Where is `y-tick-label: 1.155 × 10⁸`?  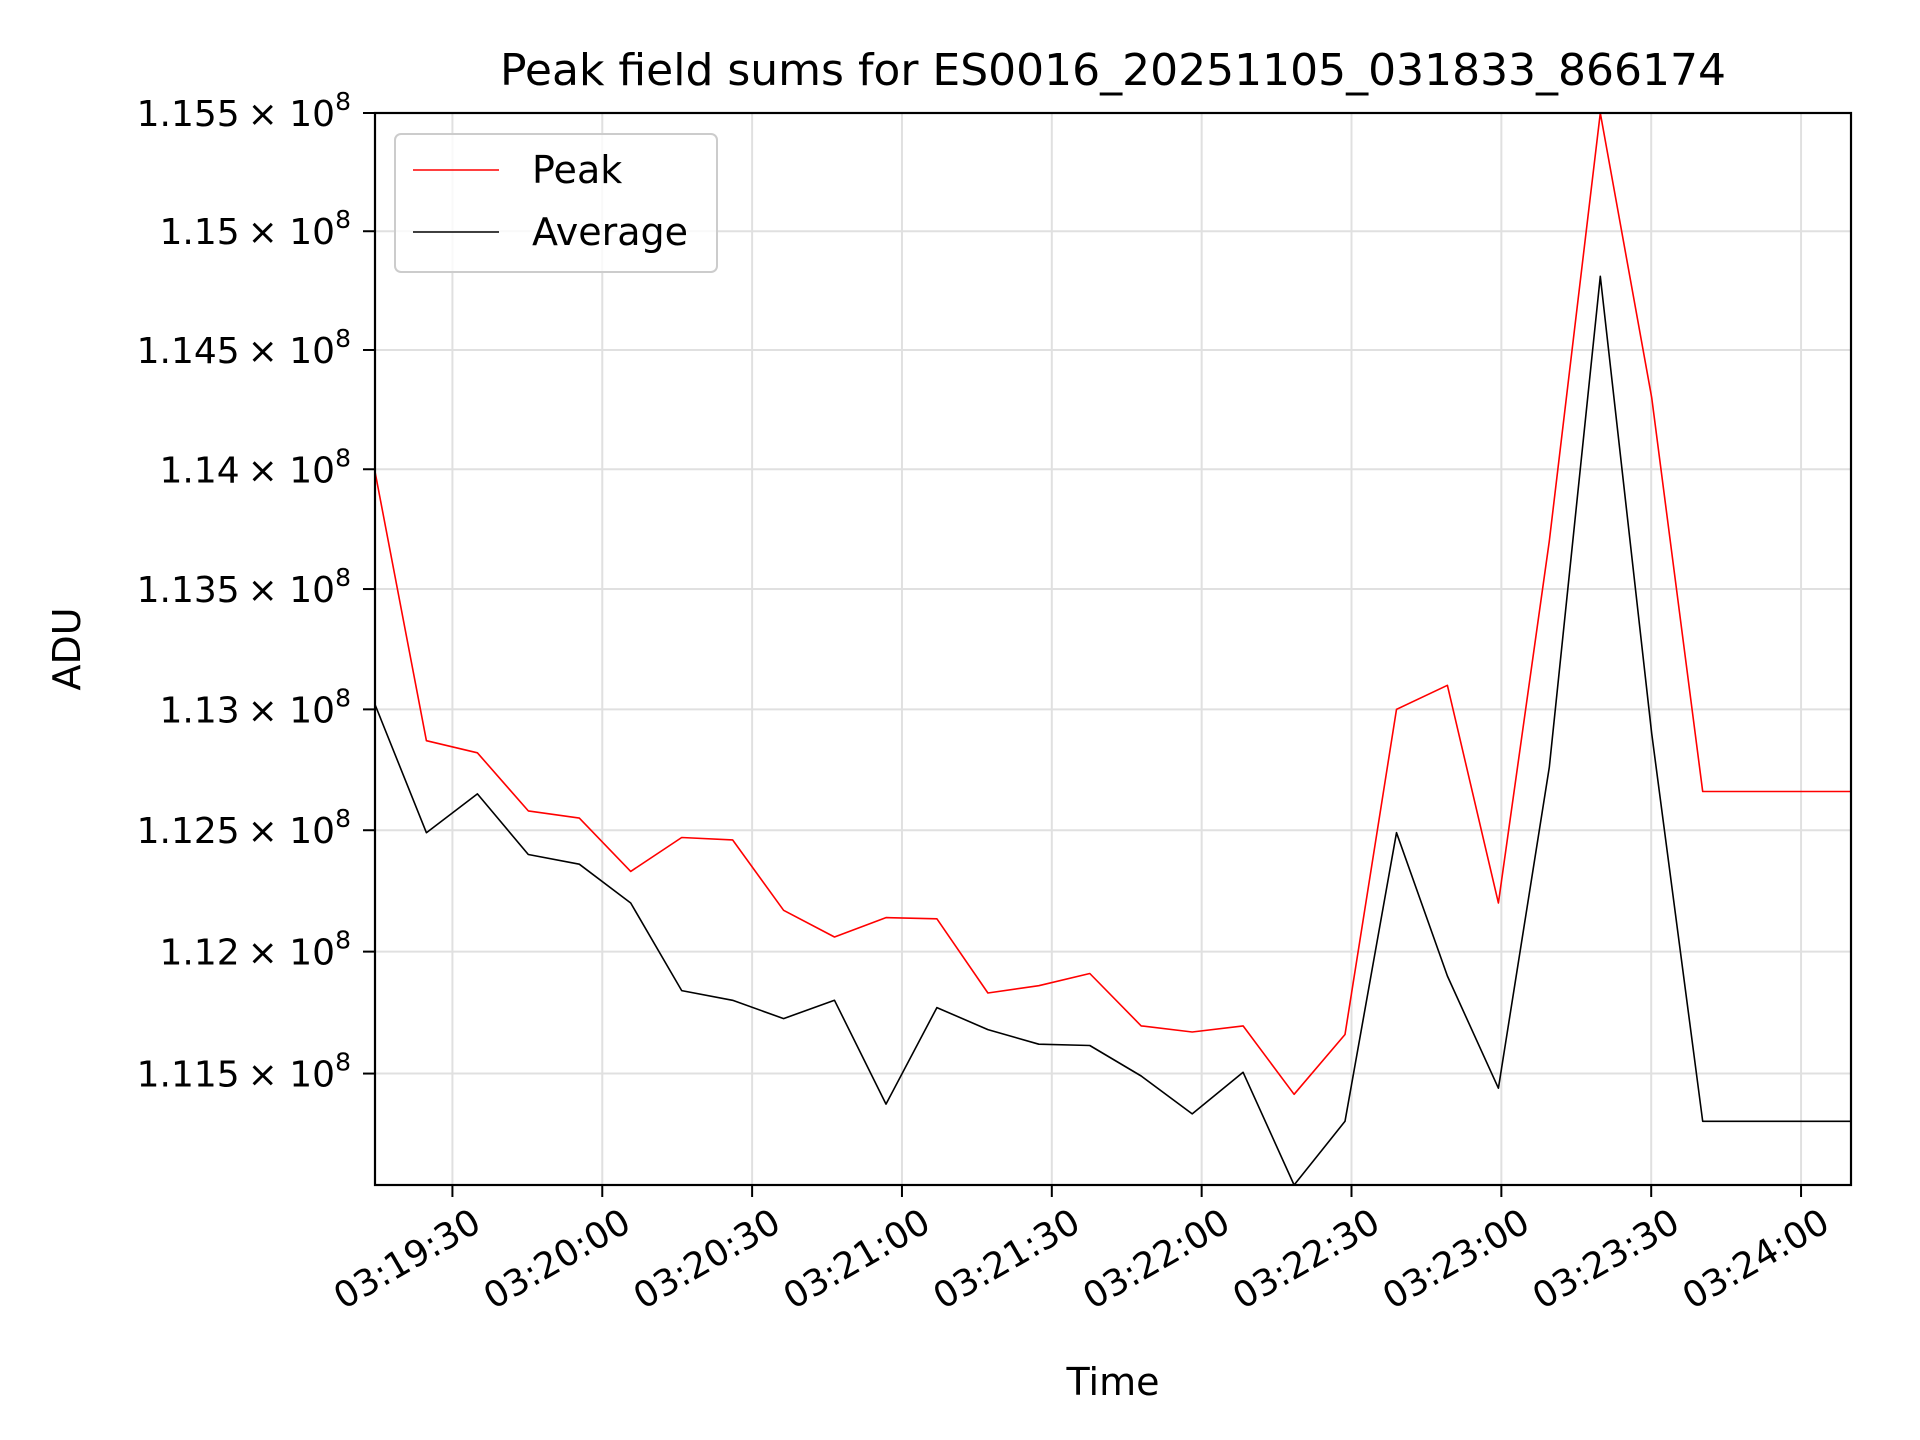 y-tick-label: 1.155 × 10⁸ is located at coordinates (244, 111).